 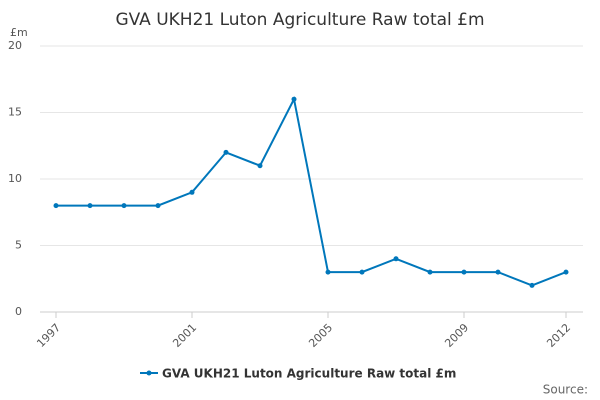 What do you see at coordinates (184, 335) in the screenshot?
I see `x-tick-label: 2001` at bounding box center [184, 335].